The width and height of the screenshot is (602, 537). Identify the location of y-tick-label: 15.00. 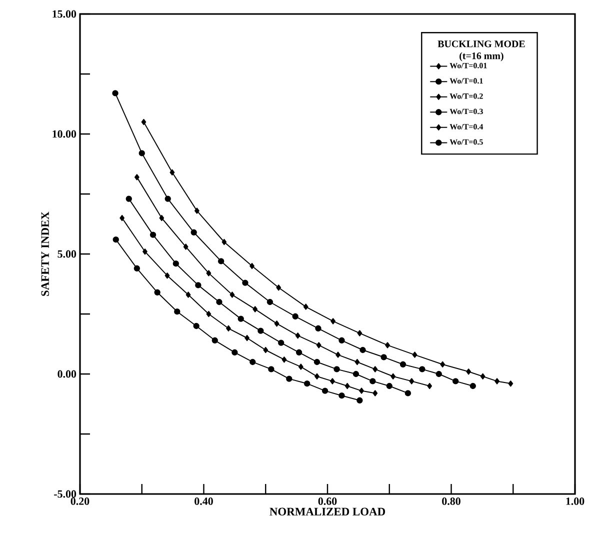
(64, 14).